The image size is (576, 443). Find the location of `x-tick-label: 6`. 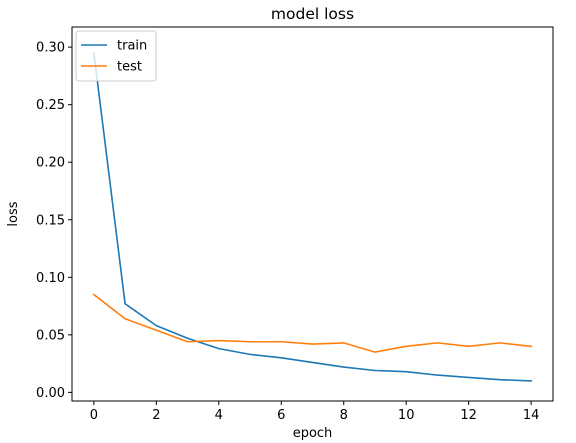

x-tick-label: 6 is located at coordinates (281, 415).